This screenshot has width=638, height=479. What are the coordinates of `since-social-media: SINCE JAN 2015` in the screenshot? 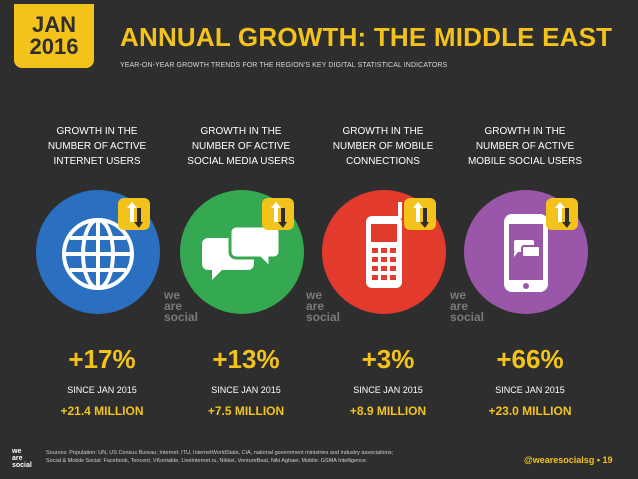 It's located at (246, 390).